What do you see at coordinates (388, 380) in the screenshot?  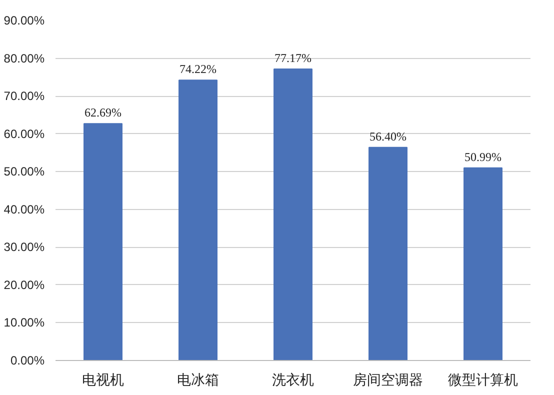 I see `x-tick-label: 房间空调器` at bounding box center [388, 380].